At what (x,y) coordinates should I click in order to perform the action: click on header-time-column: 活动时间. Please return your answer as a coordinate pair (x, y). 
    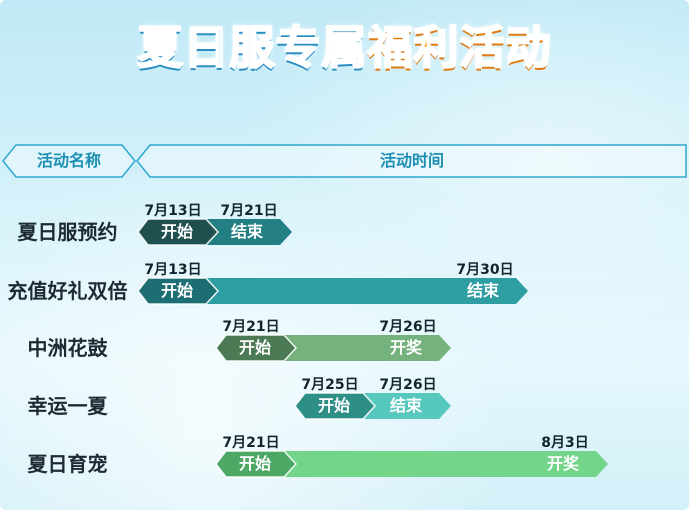
    Looking at the image, I should click on (411, 160).